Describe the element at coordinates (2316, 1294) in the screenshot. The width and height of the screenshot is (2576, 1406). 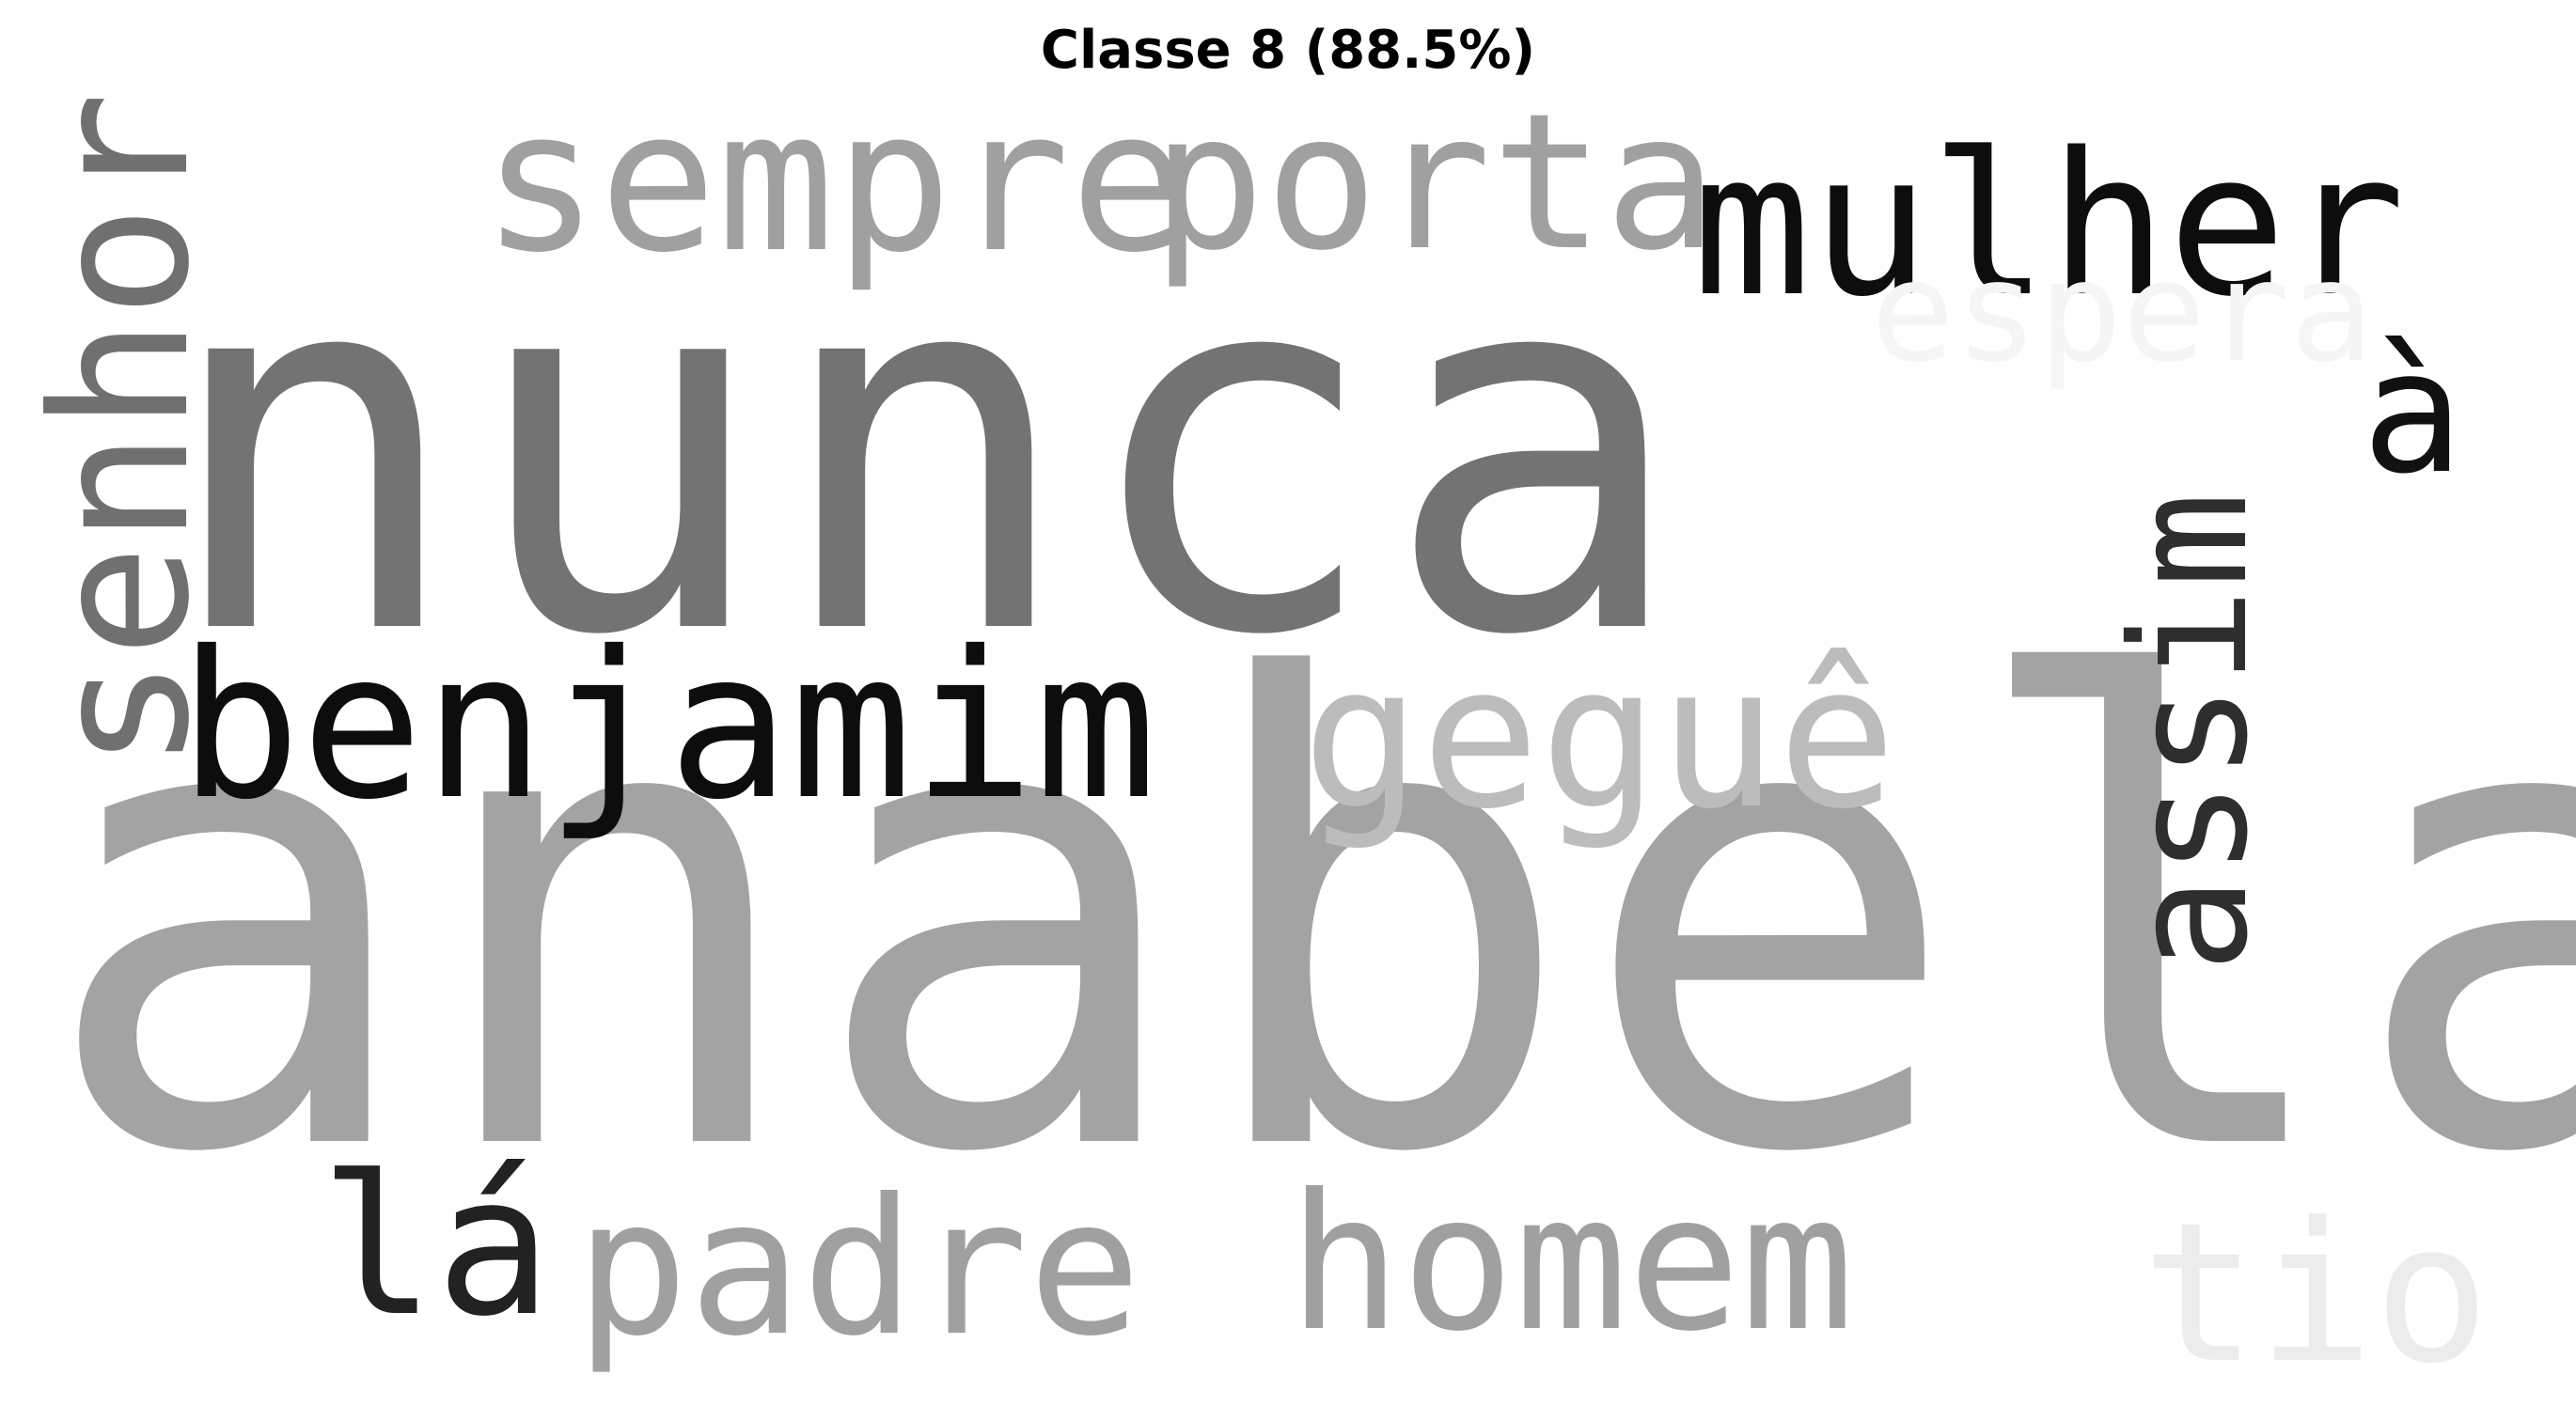
I see `word-tio: tio` at that location.